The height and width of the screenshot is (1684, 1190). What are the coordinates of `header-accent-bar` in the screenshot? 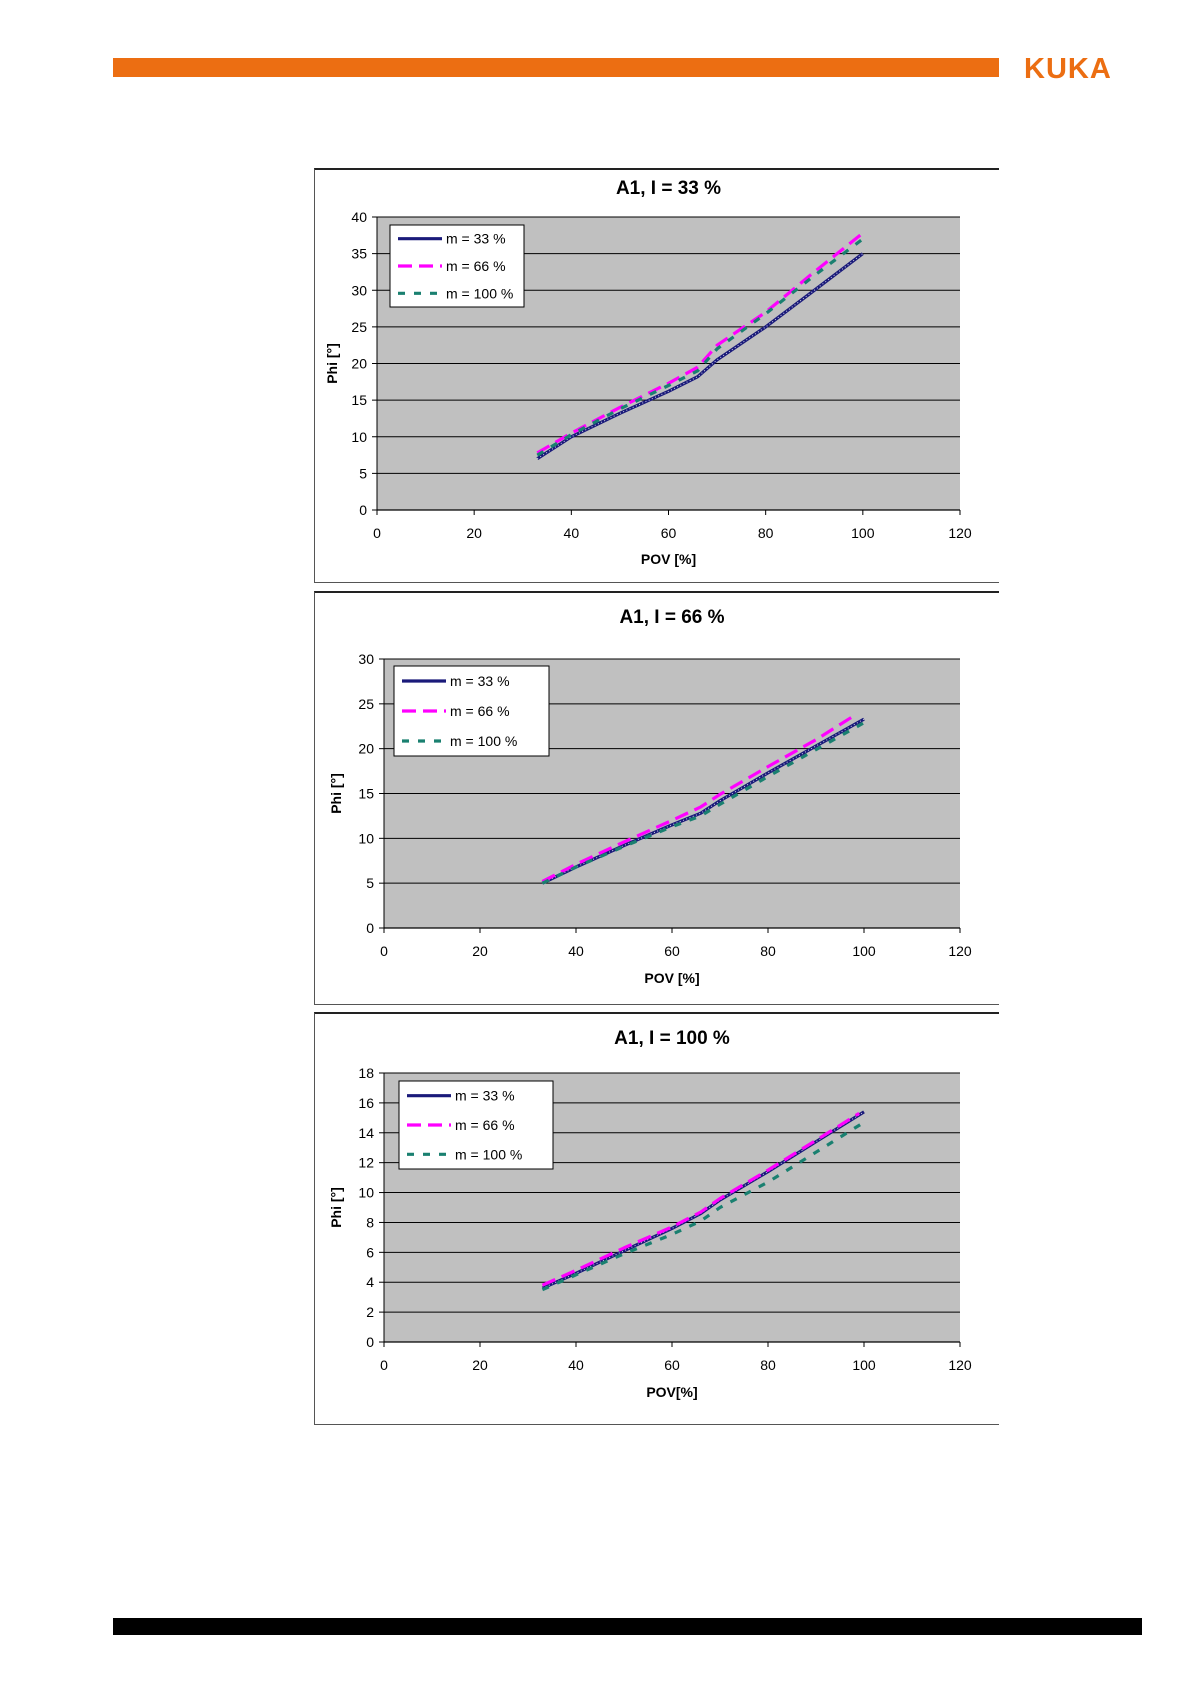 It's located at (556, 67).